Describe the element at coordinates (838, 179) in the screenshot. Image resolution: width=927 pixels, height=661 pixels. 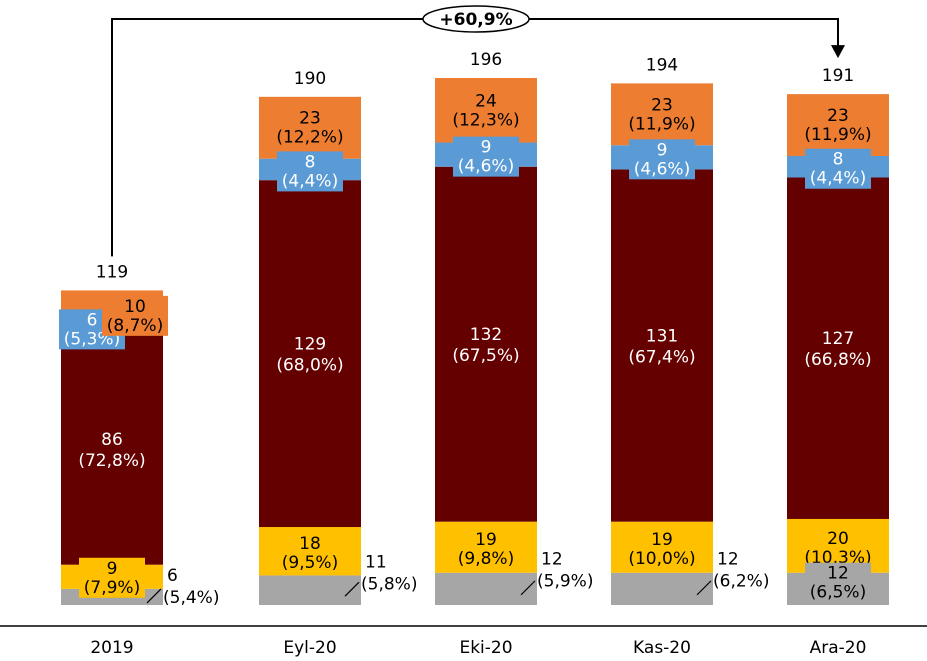
I see `seg-blue-Ara-20-pct: (4,4%)` at that location.